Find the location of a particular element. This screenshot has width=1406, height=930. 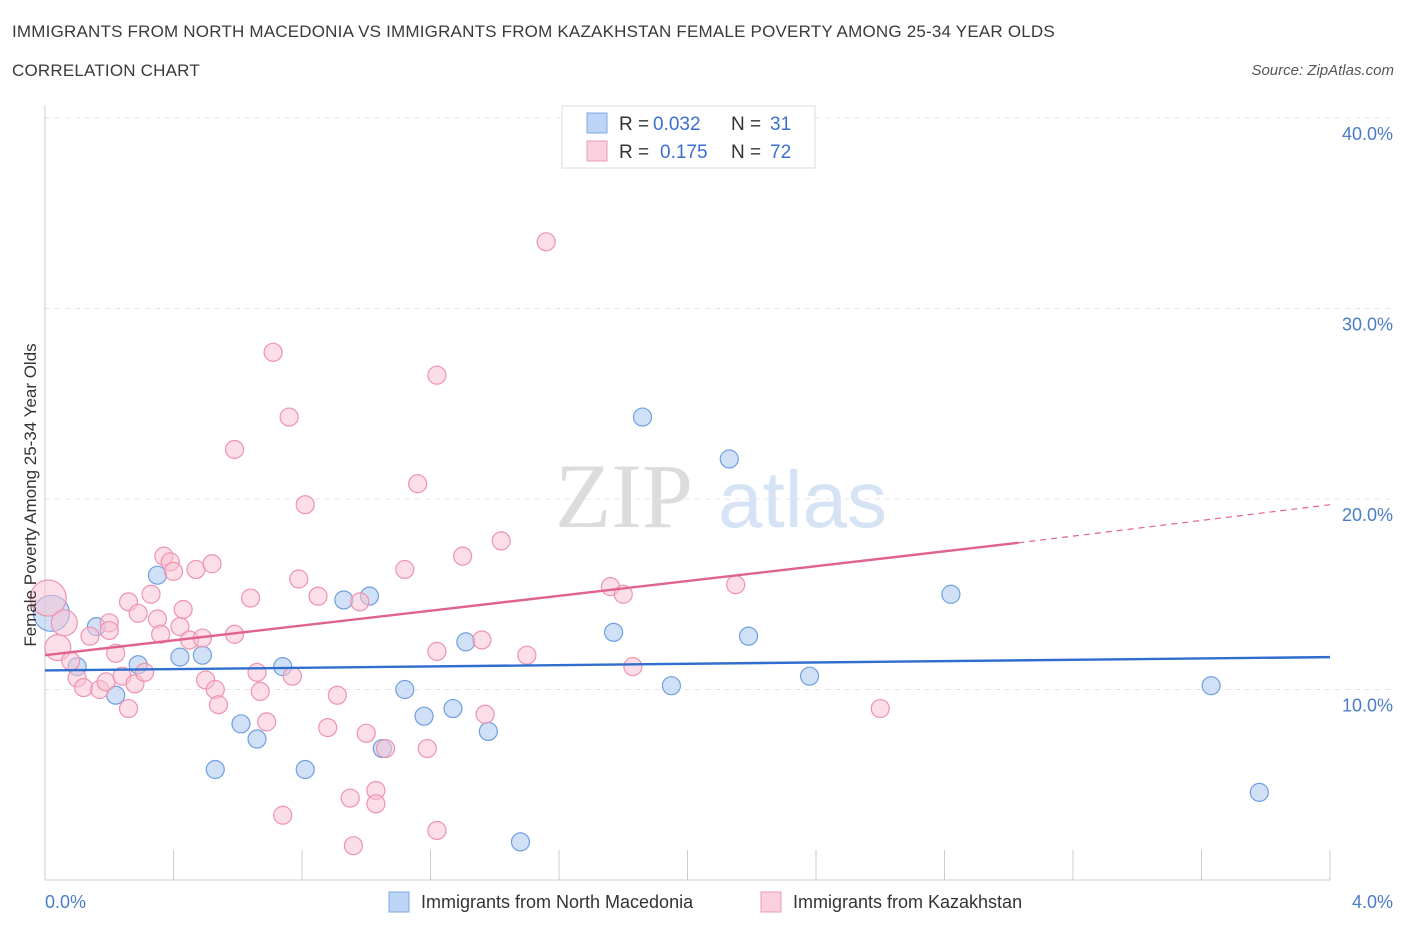

bottom-legend-label-north-macedonia: Immigrants from North Macedonia is located at coordinates (557, 902).